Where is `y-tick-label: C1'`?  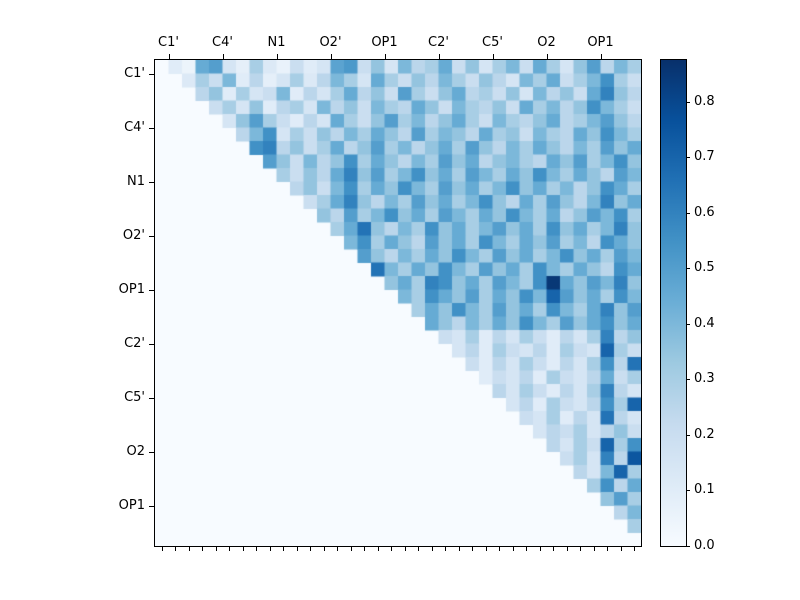
y-tick-label: C1' is located at coordinates (134, 73).